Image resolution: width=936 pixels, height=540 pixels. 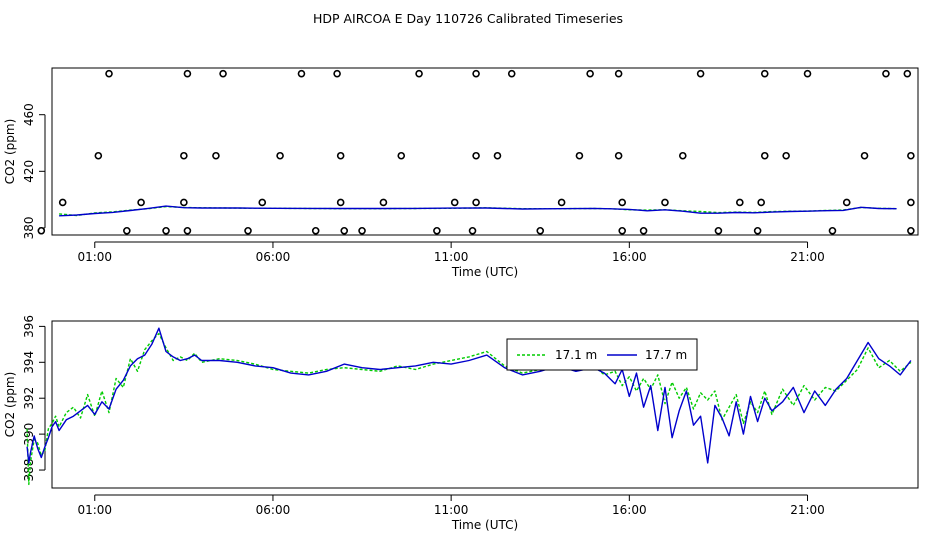 What do you see at coordinates (29, 171) in the screenshot?
I see `y-tick-label: 420` at bounding box center [29, 171].